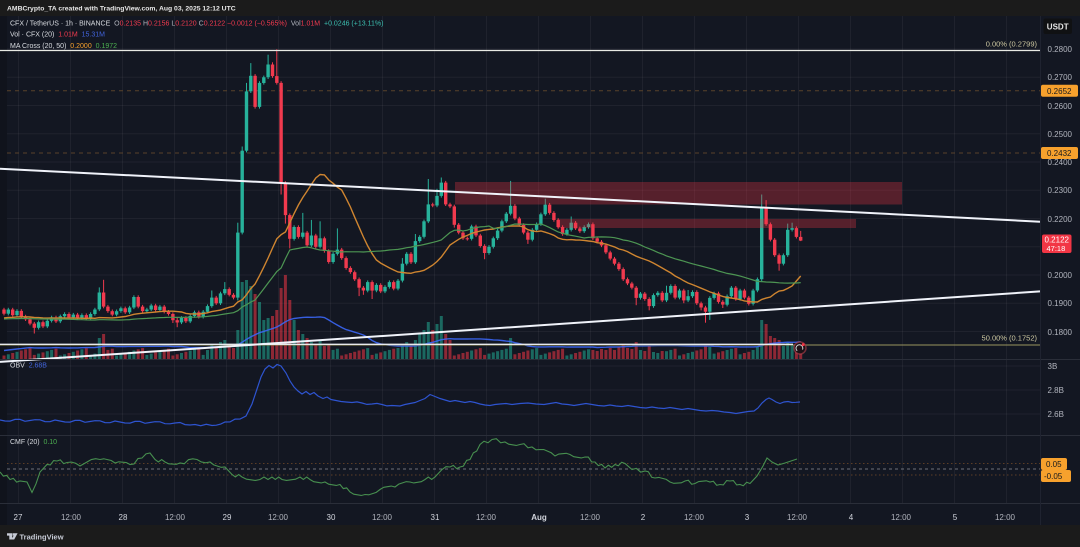 This screenshot has height=547, width=1080. What do you see at coordinates (1056, 248) in the screenshot?
I see `svg-text: 47:18` at bounding box center [1056, 248].